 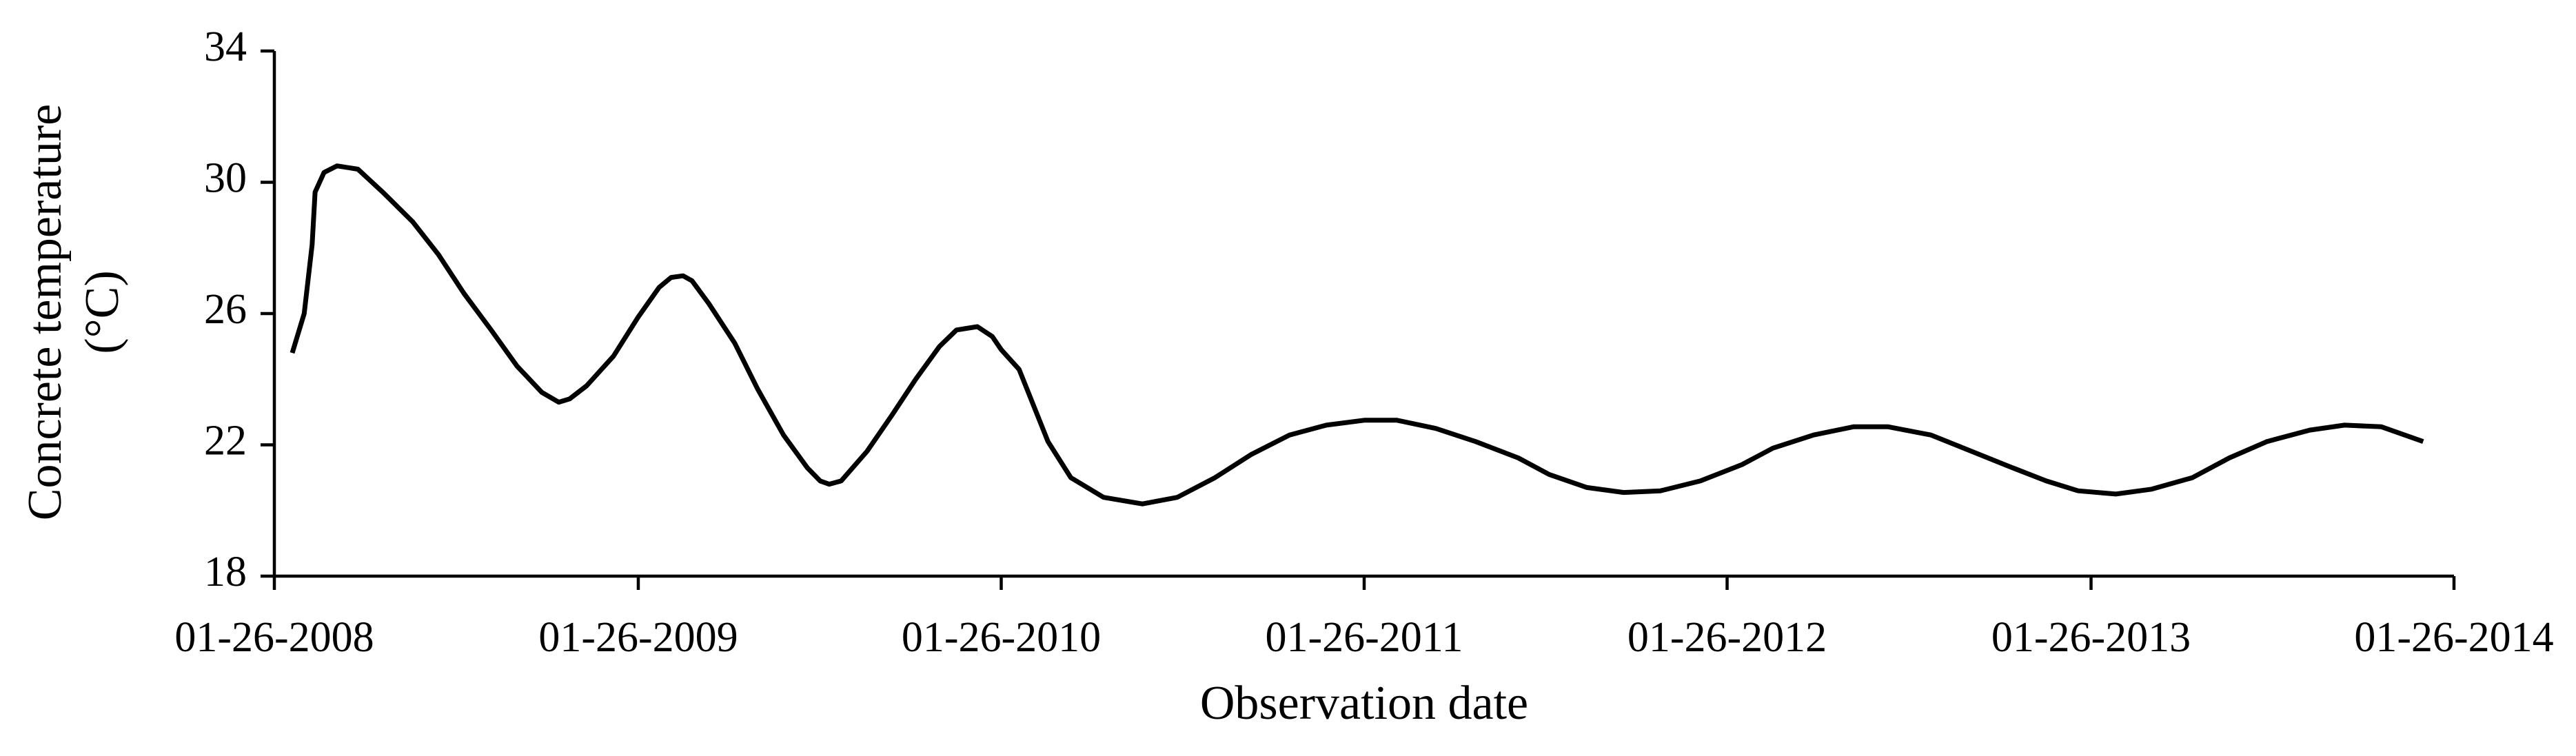 I want to click on y-tick-label: 30, so click(x=225, y=179).